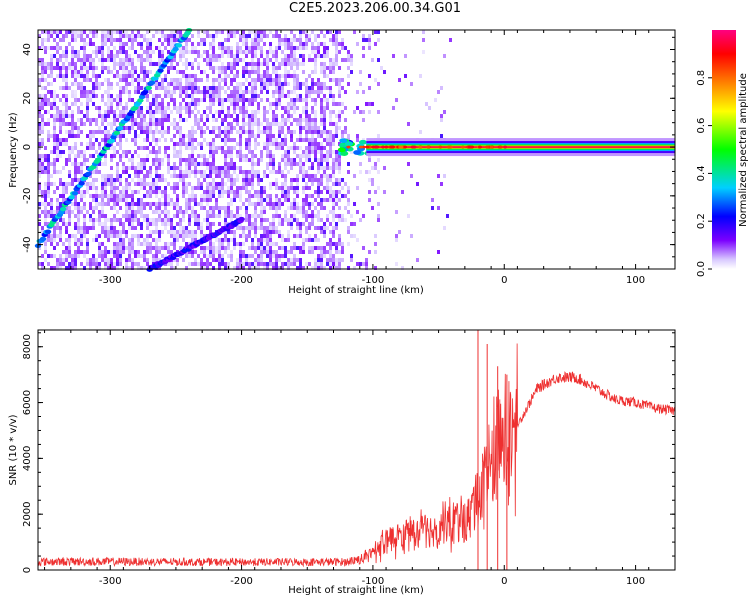  Describe the element at coordinates (27, 570) in the screenshot. I see `y-tick-label: 0` at that location.